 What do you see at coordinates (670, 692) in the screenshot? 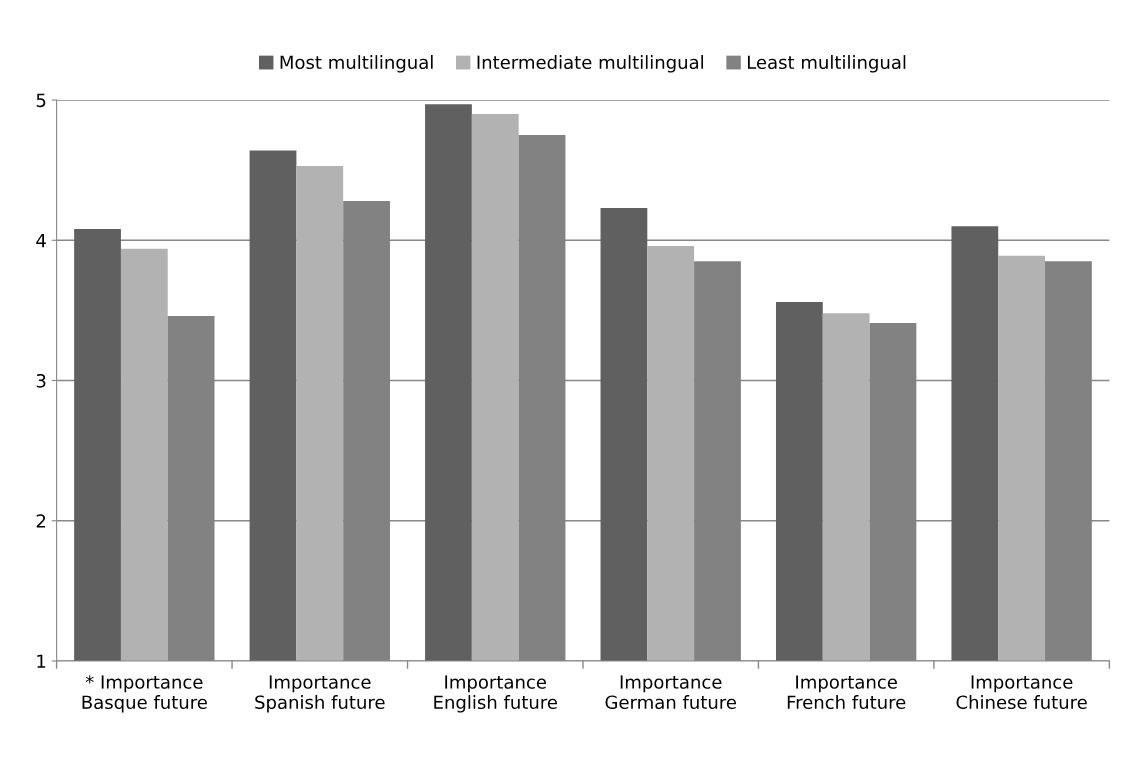
I see `x-tick-label: Importance German future` at bounding box center [670, 692].